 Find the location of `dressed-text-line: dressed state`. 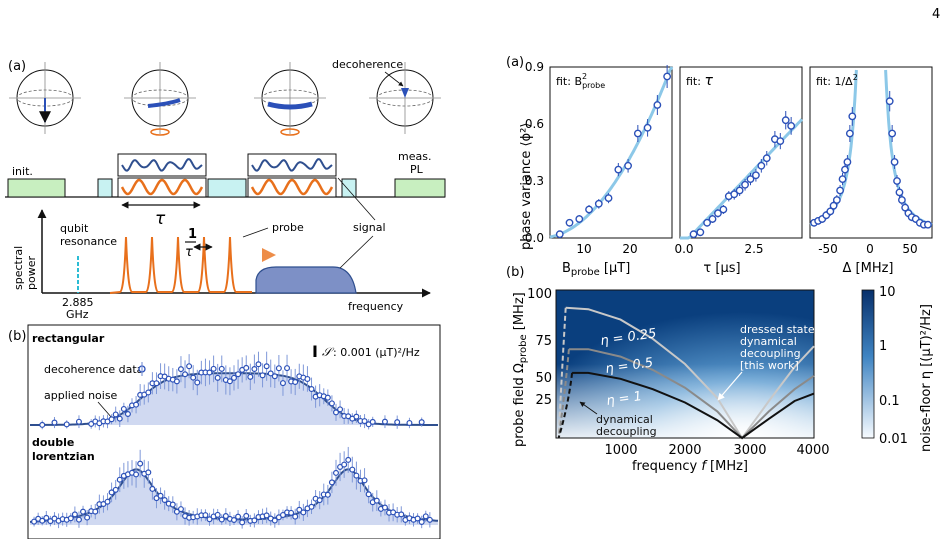

dressed-text-line: dressed state is located at coordinates (777, 329).